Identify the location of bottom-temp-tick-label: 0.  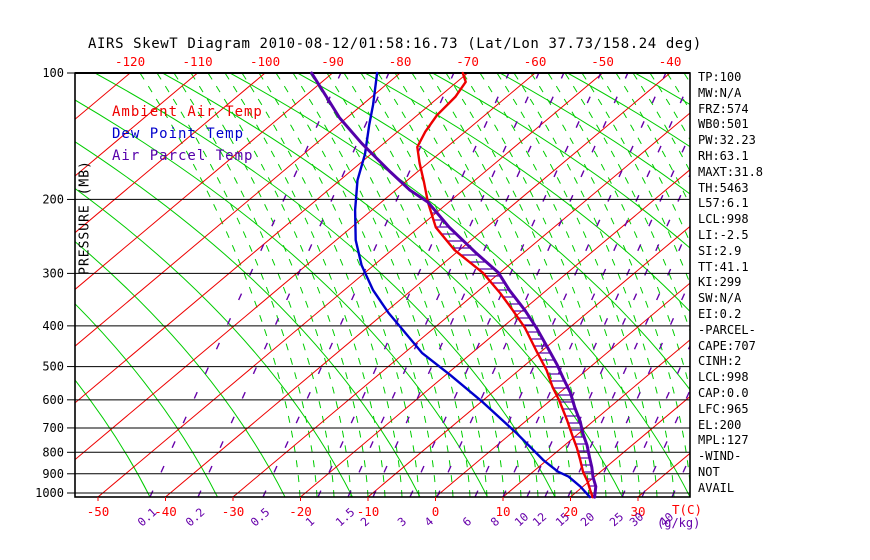
(436, 511).